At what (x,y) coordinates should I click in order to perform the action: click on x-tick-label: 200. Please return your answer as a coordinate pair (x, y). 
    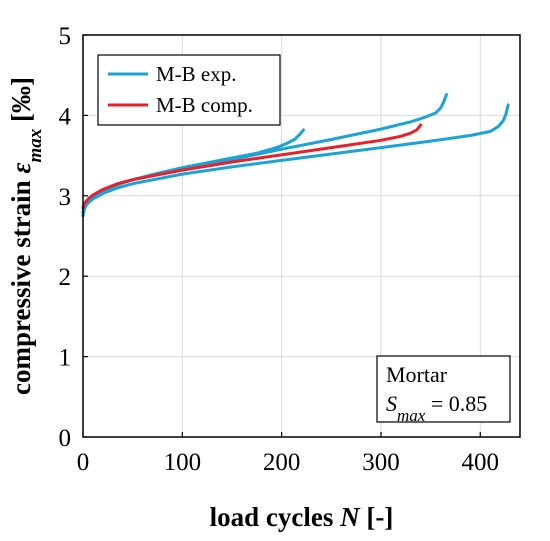
    Looking at the image, I should click on (282, 462).